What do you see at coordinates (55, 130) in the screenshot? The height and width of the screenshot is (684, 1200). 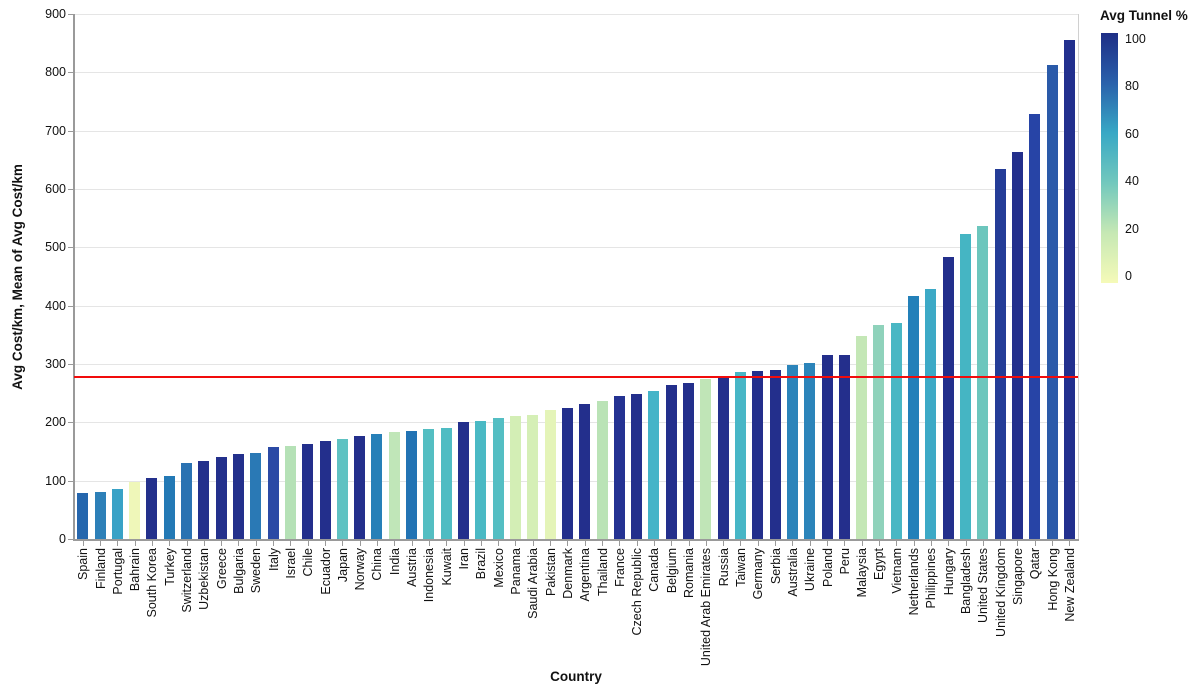 I see `y-tick-label: 700` at bounding box center [55, 130].